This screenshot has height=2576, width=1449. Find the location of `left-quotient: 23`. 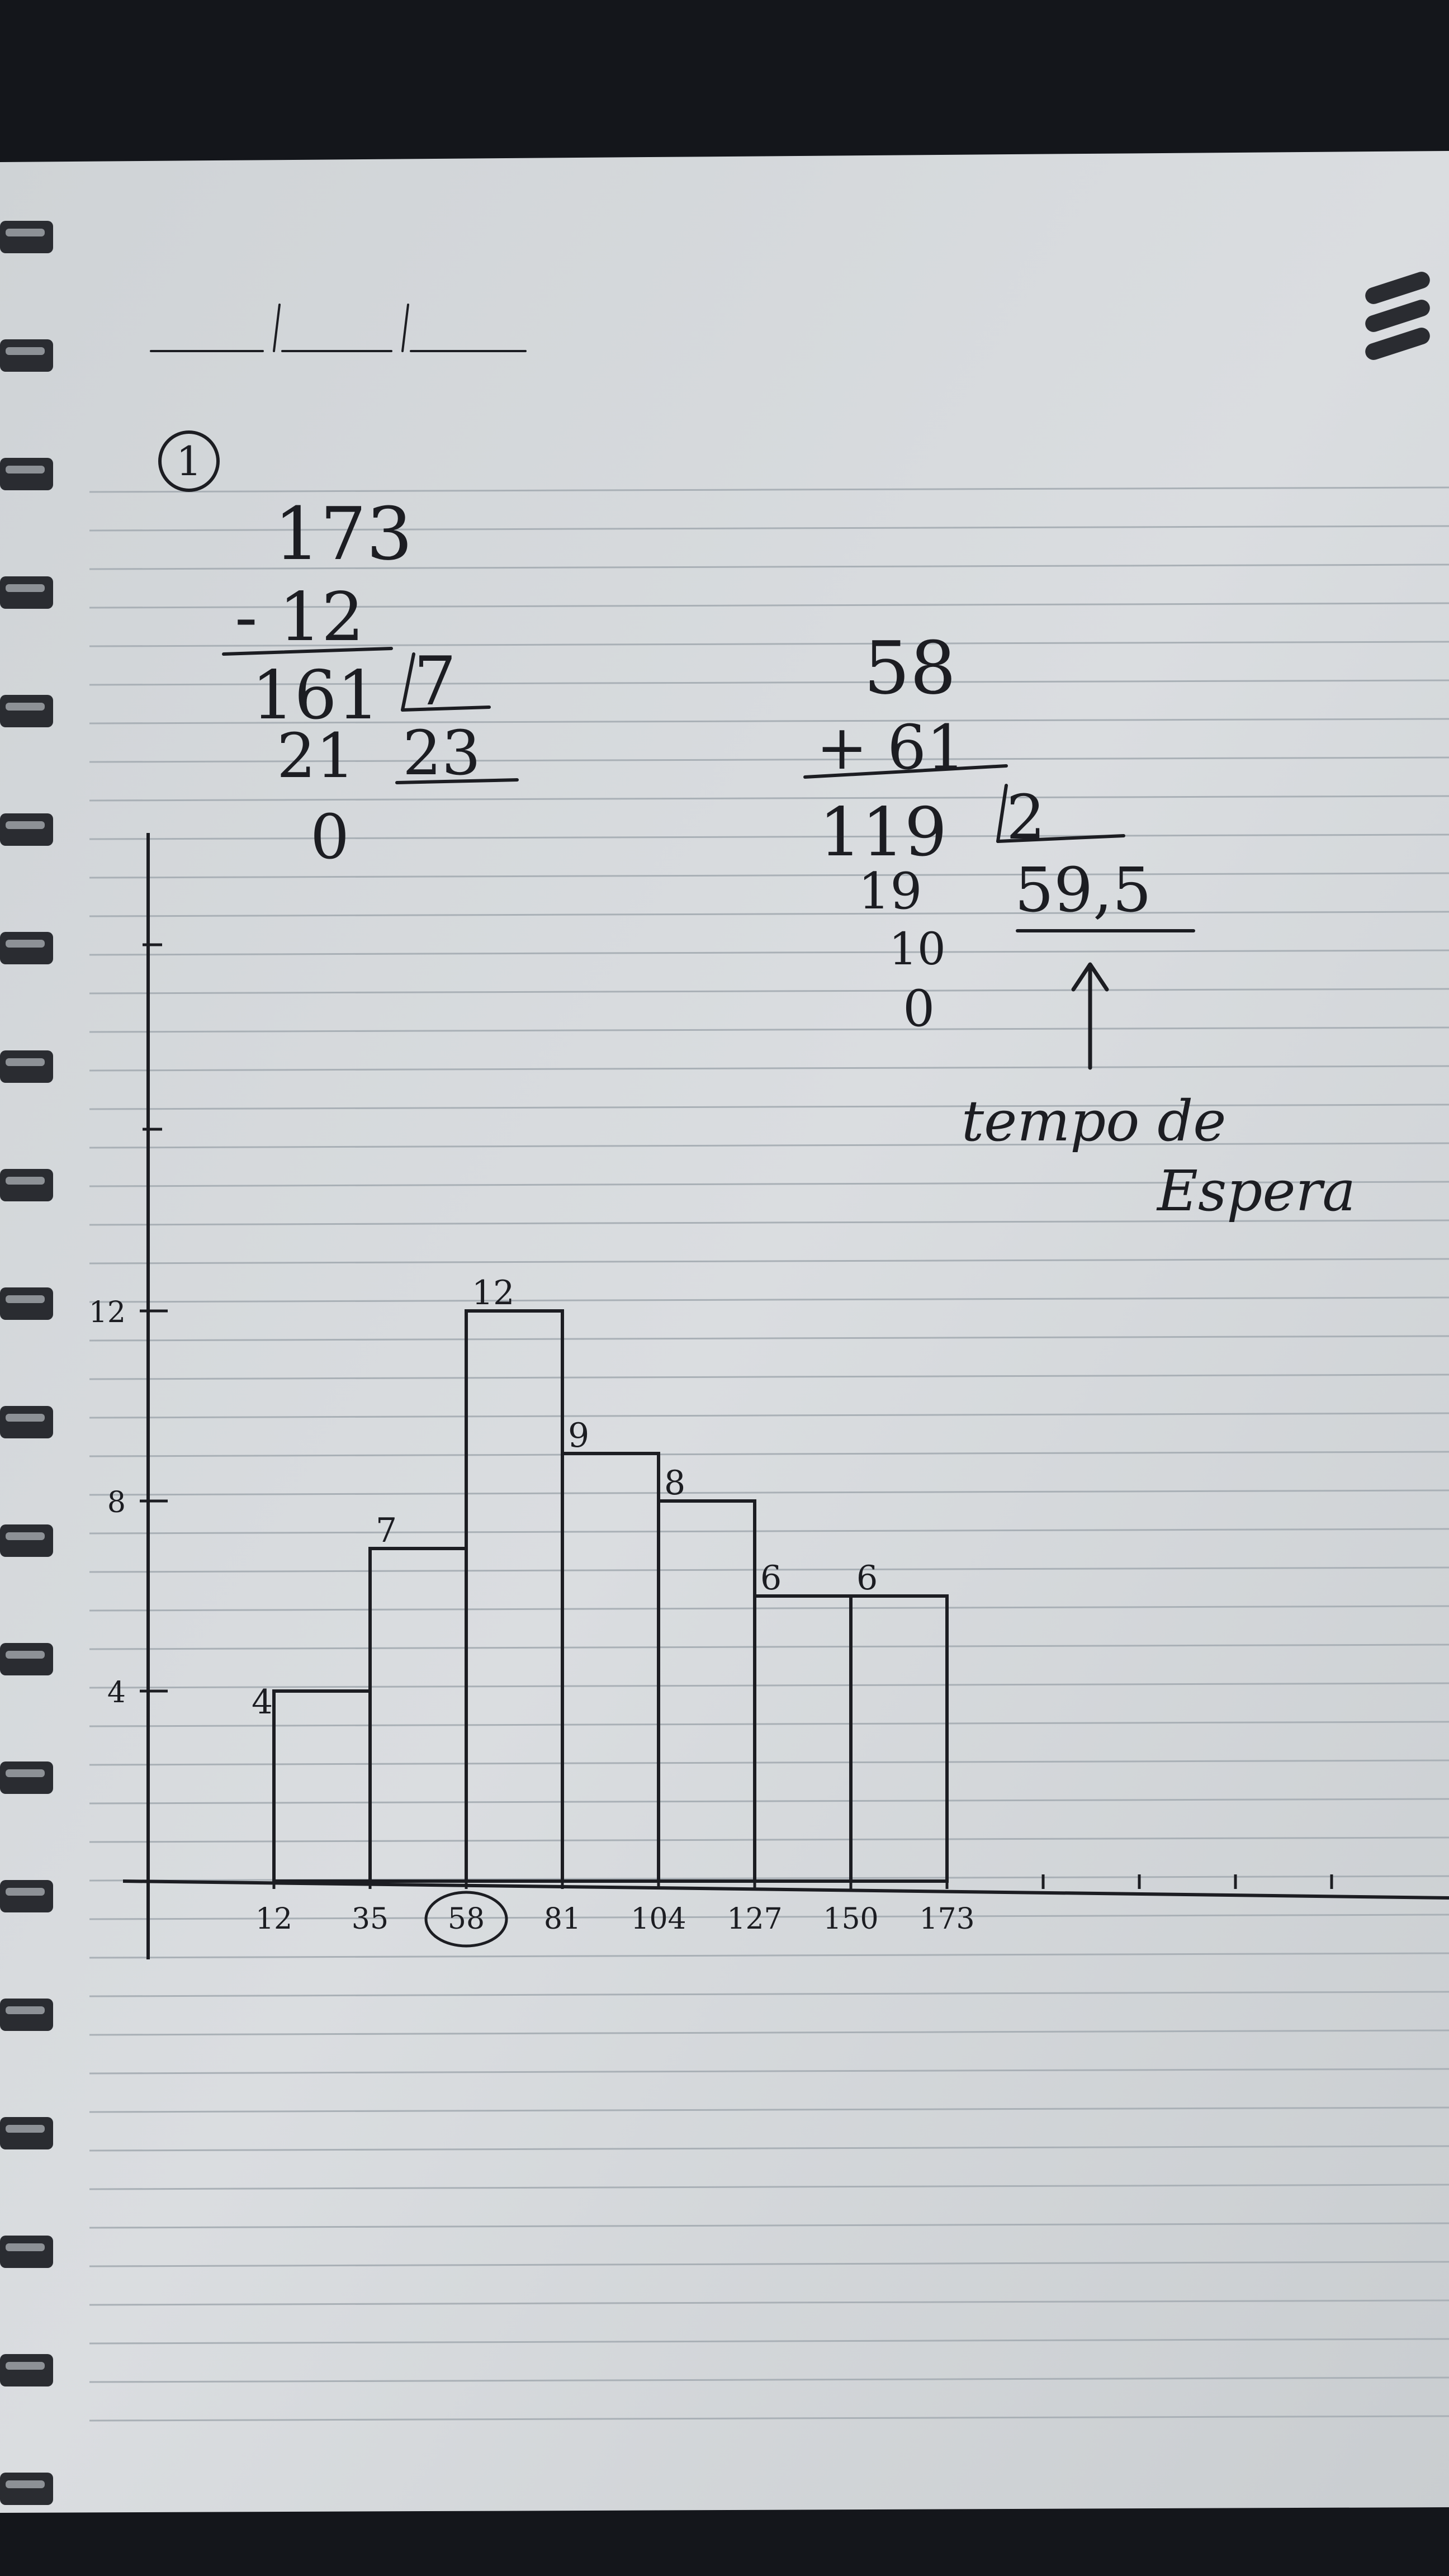

left-quotient: 23 is located at coordinates (441, 753).